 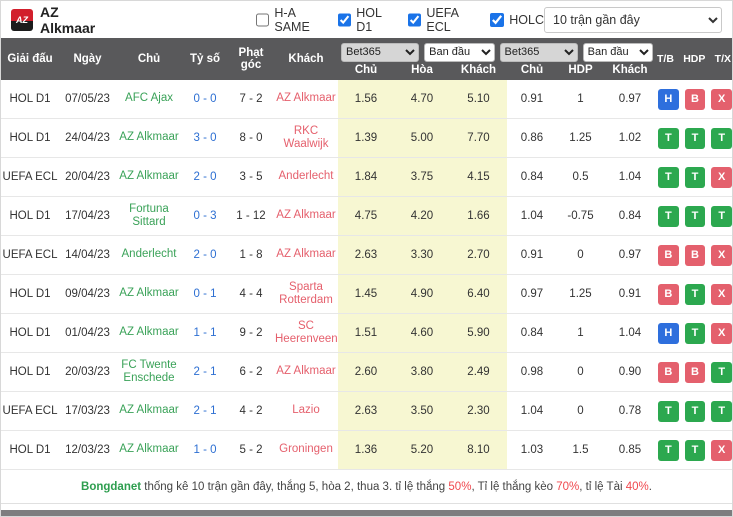 I want to click on league-cell: UEFA ECL, so click(x=30, y=411).